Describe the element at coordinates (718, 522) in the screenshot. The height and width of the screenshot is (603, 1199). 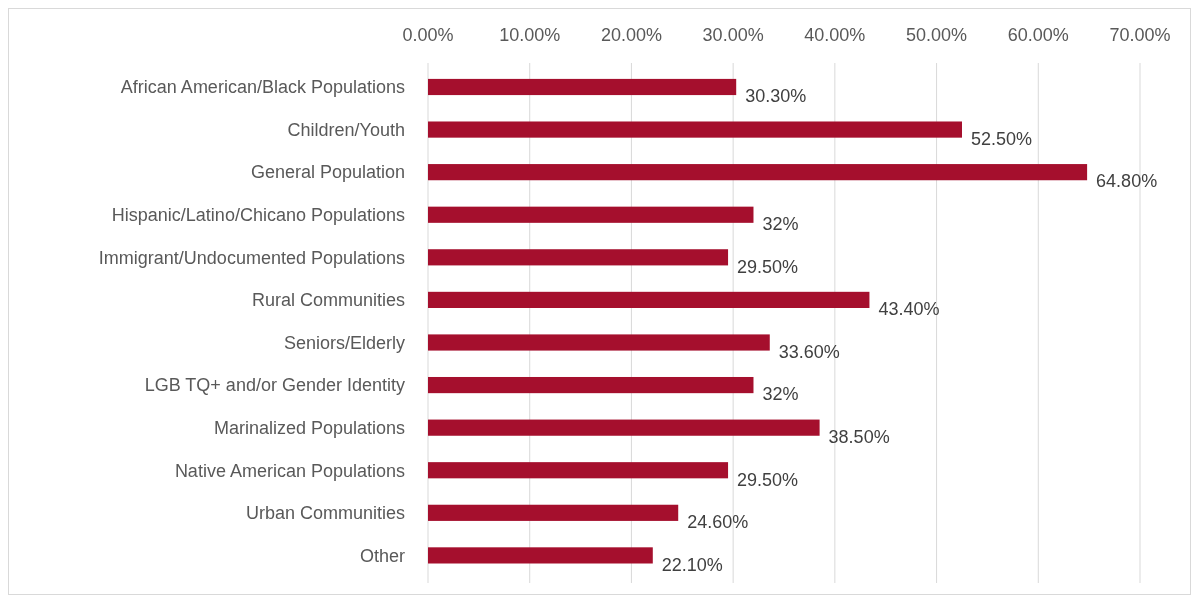
I see `data-label: 24.60%` at that location.